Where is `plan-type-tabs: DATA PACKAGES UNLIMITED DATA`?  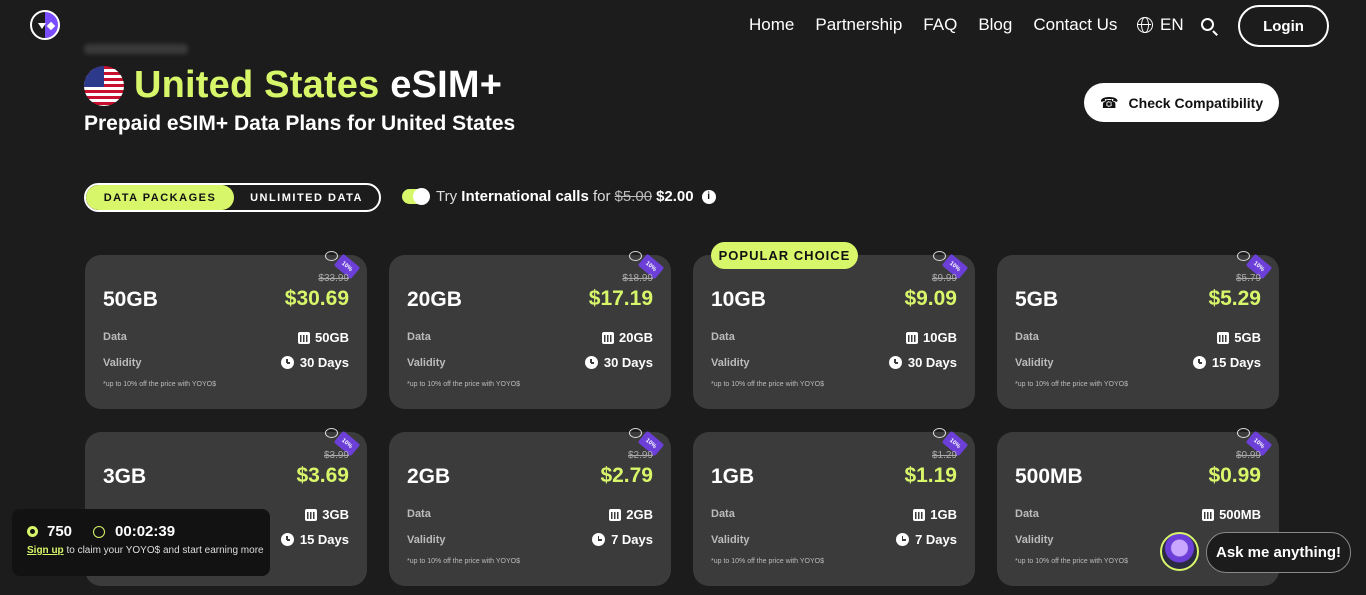
plan-type-tabs: DATA PACKAGES UNLIMITED DATA is located at coordinates (232, 197).